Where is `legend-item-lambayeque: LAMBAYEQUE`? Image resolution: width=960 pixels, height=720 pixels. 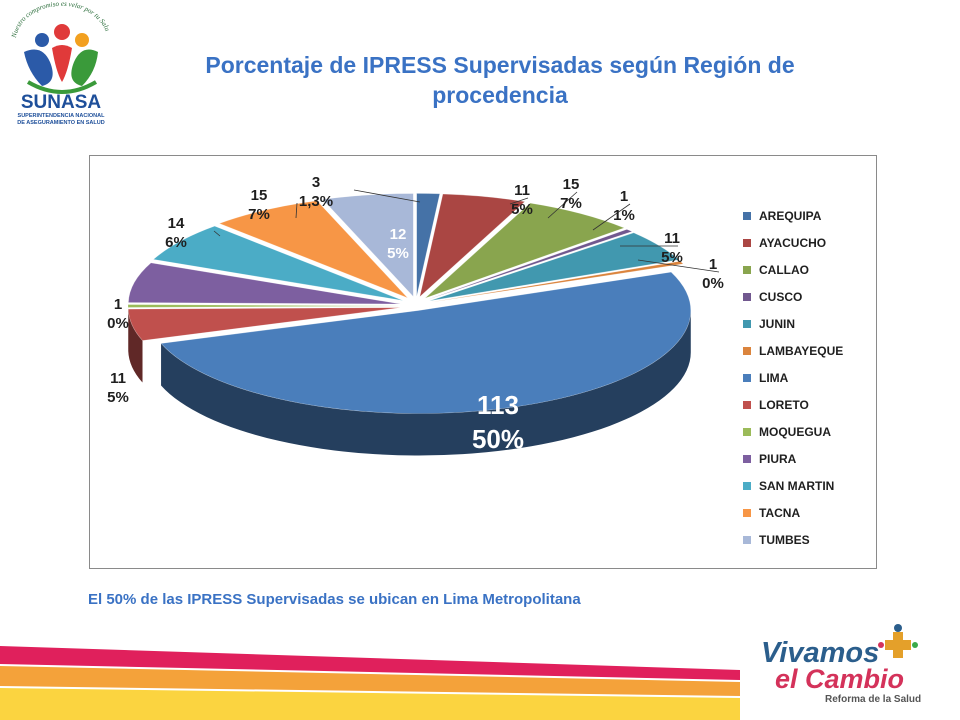 legend-item-lambayeque: LAMBAYEQUE is located at coordinates (793, 350).